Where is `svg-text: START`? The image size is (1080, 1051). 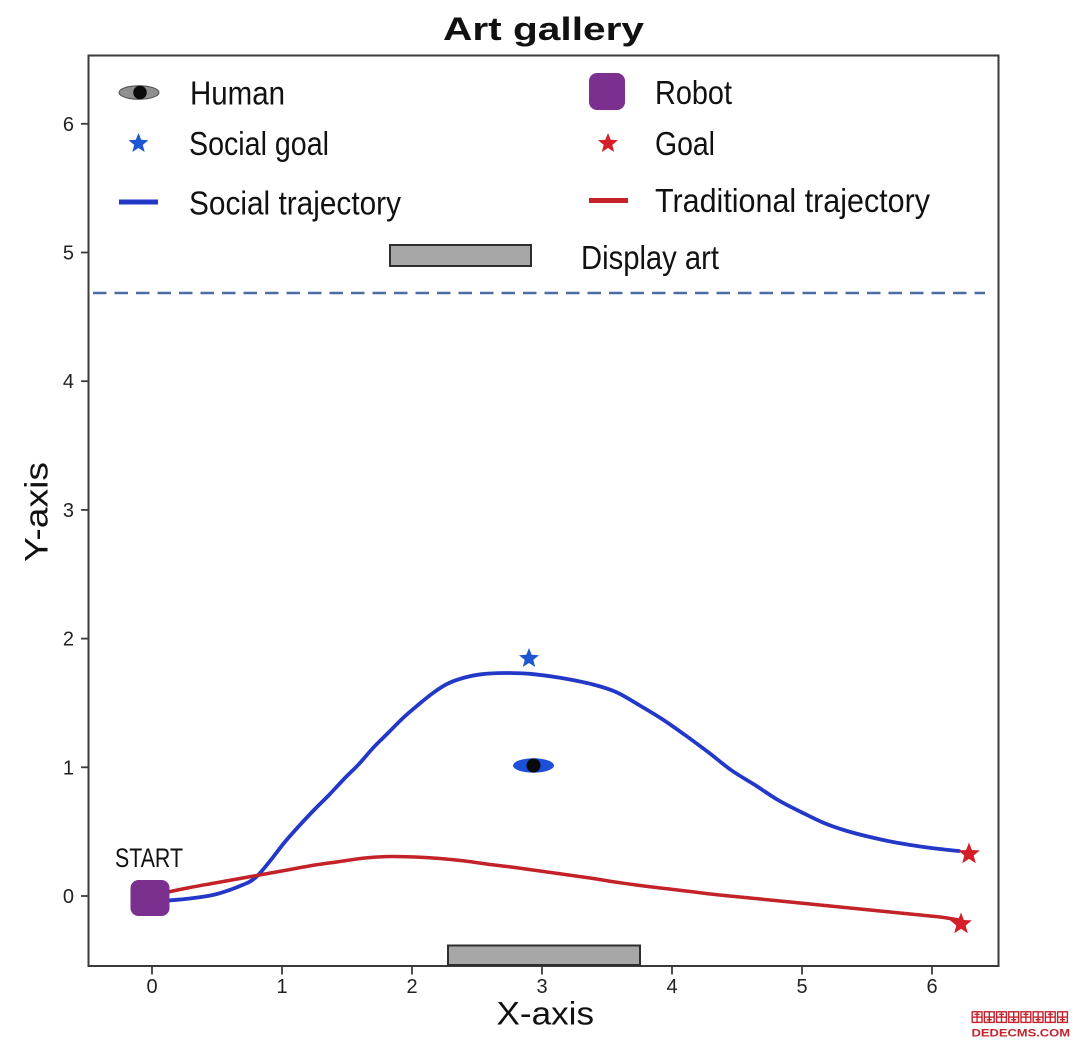
svg-text: START is located at coordinates (149, 858).